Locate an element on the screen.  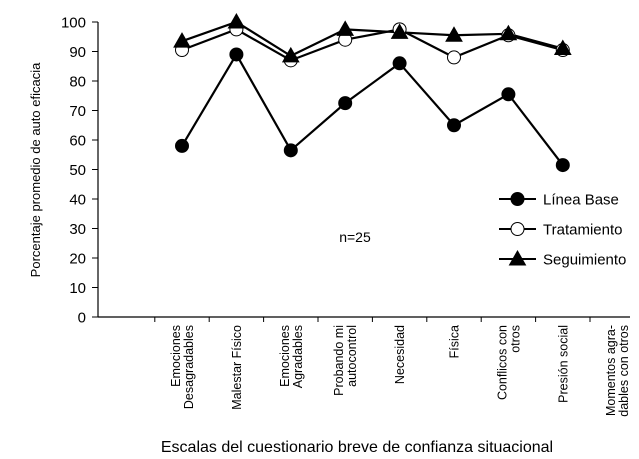
x-tick-label: Necesidad is located at coordinates (400, 354).